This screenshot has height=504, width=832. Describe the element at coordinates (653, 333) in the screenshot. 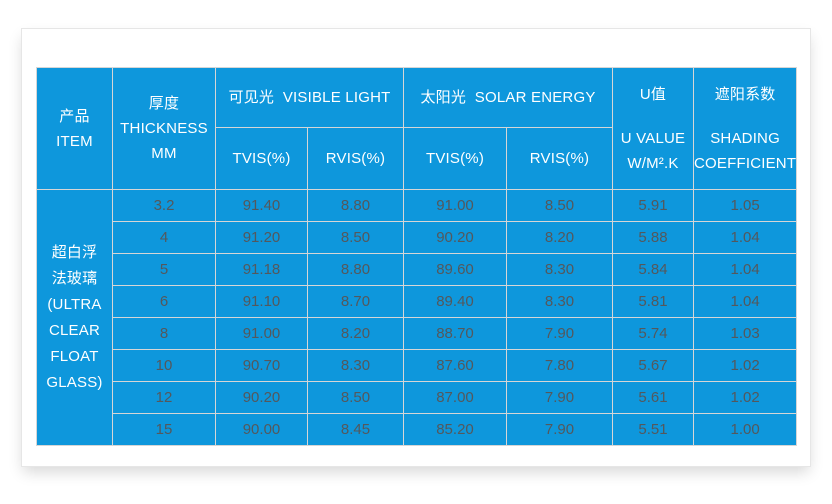

I see `cell-u-value: 5.74` at that location.